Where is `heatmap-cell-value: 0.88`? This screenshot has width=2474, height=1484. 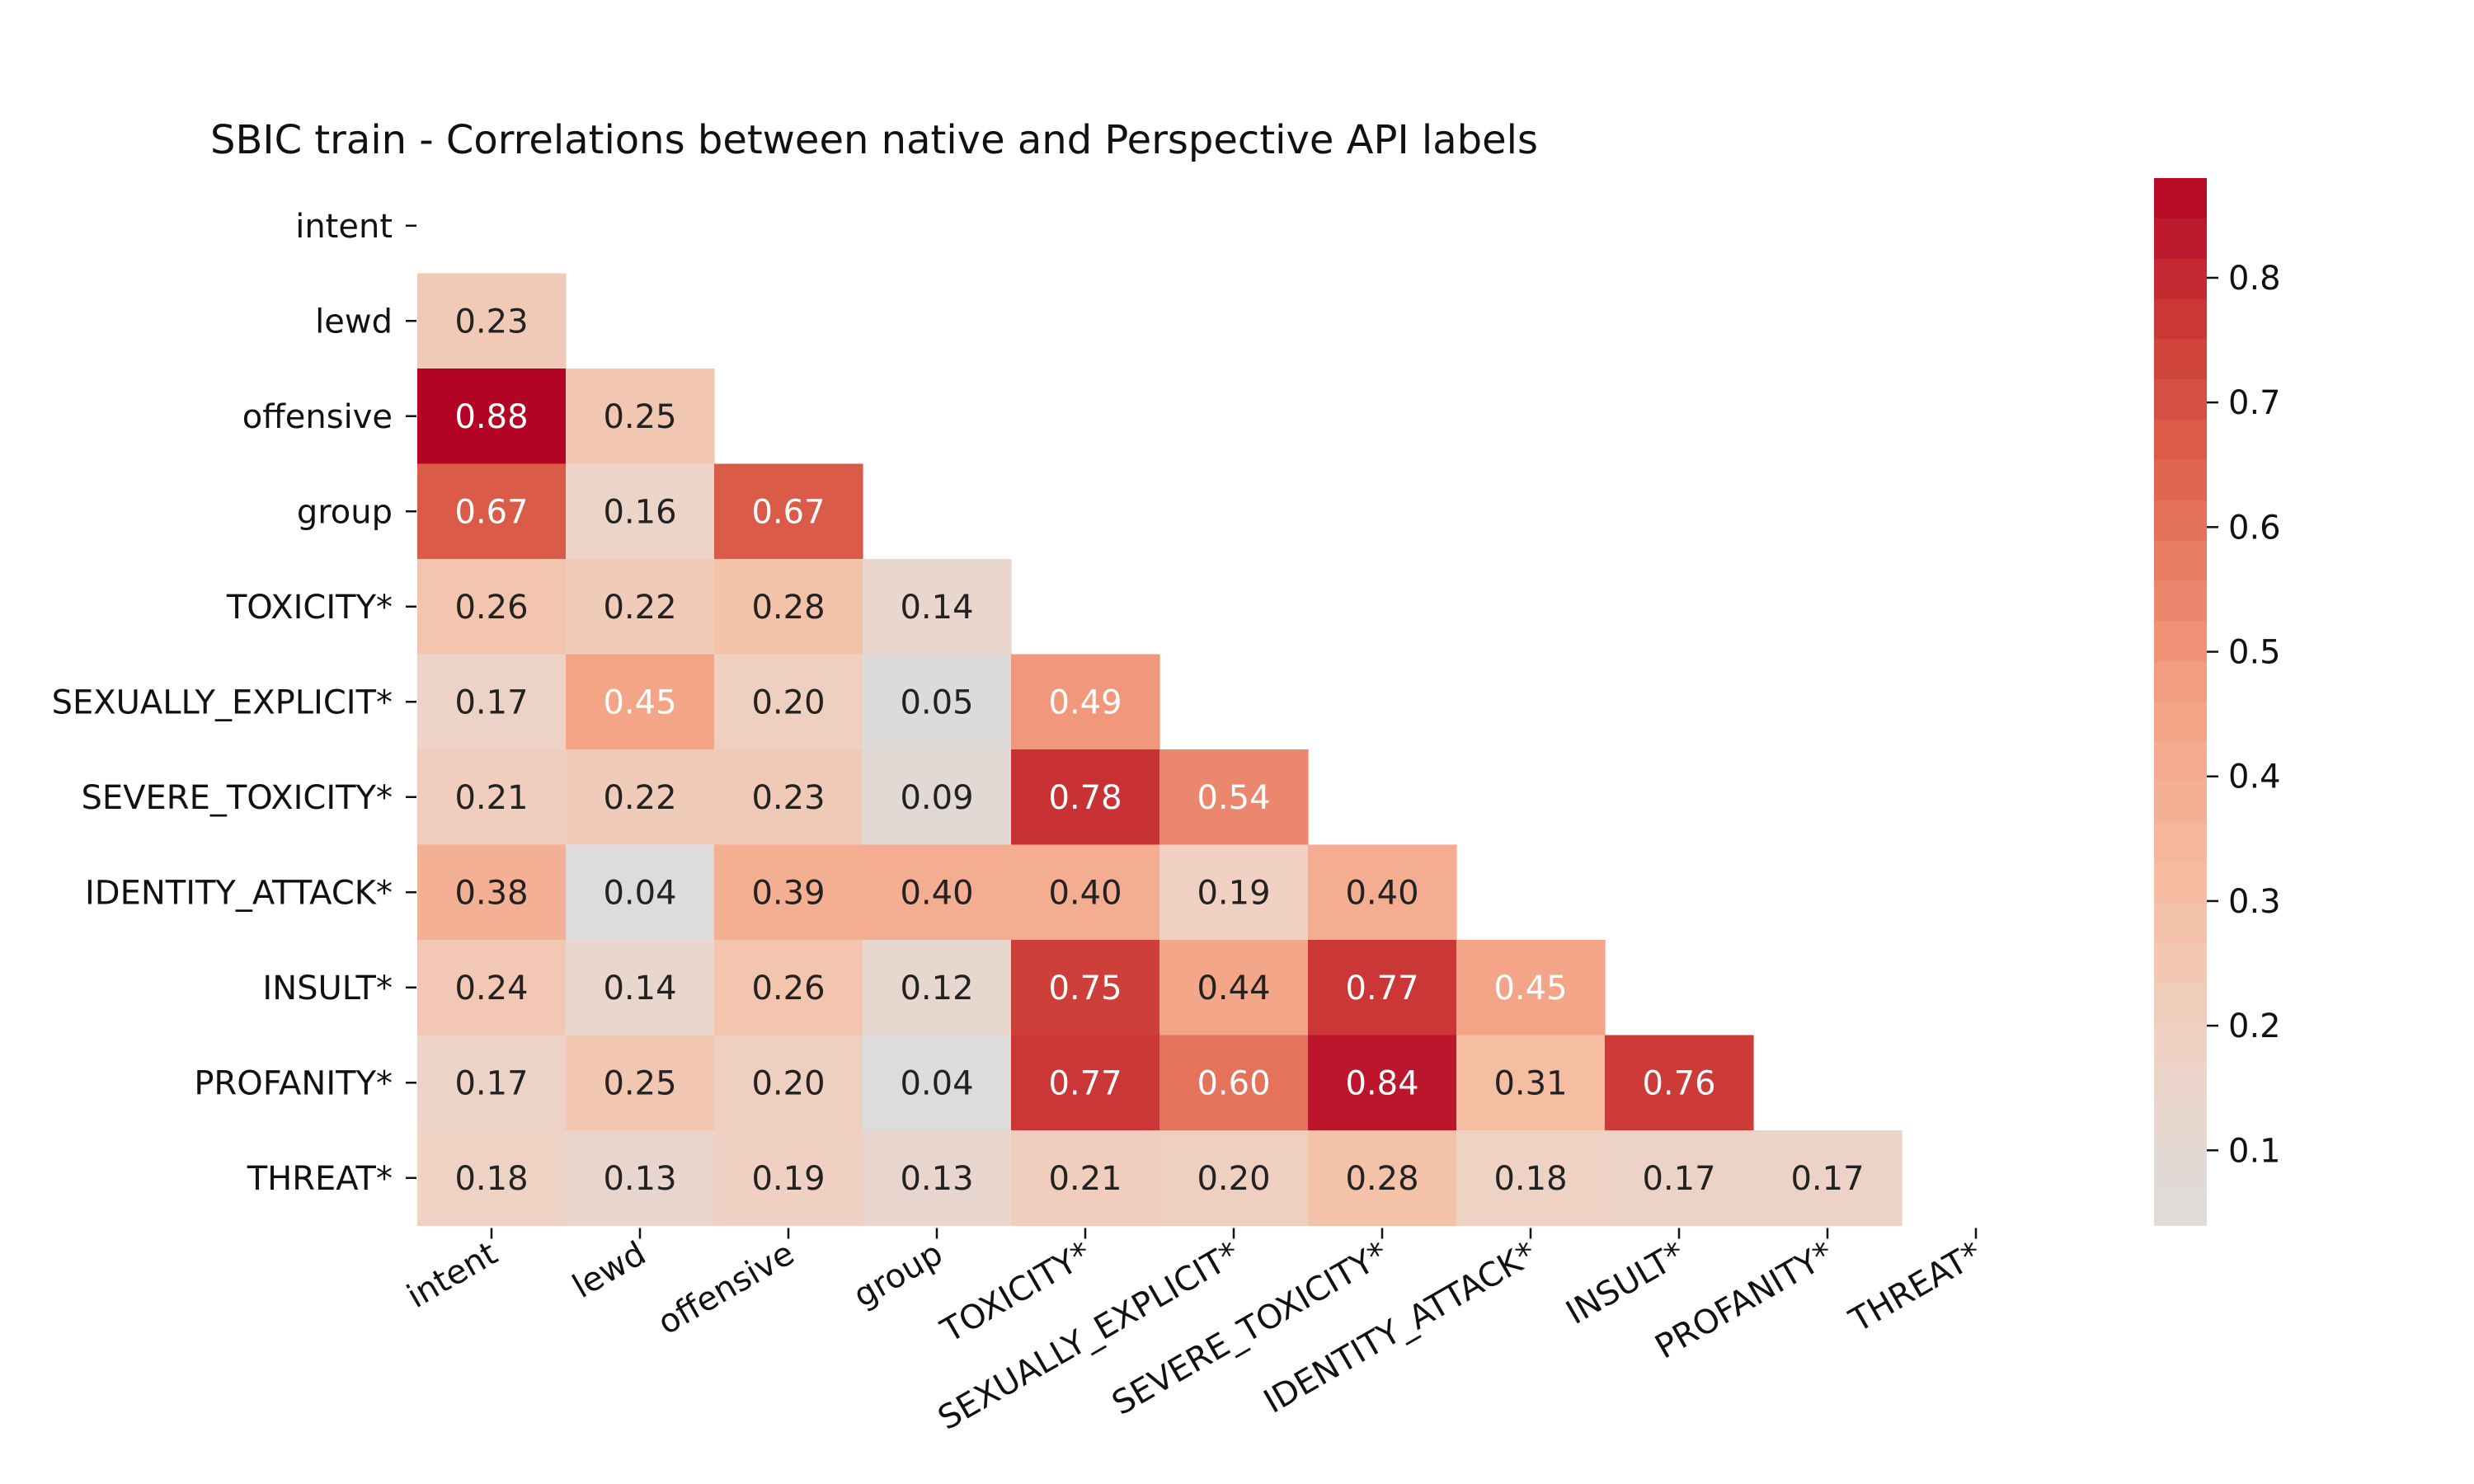 heatmap-cell-value: 0.88 is located at coordinates (491, 417).